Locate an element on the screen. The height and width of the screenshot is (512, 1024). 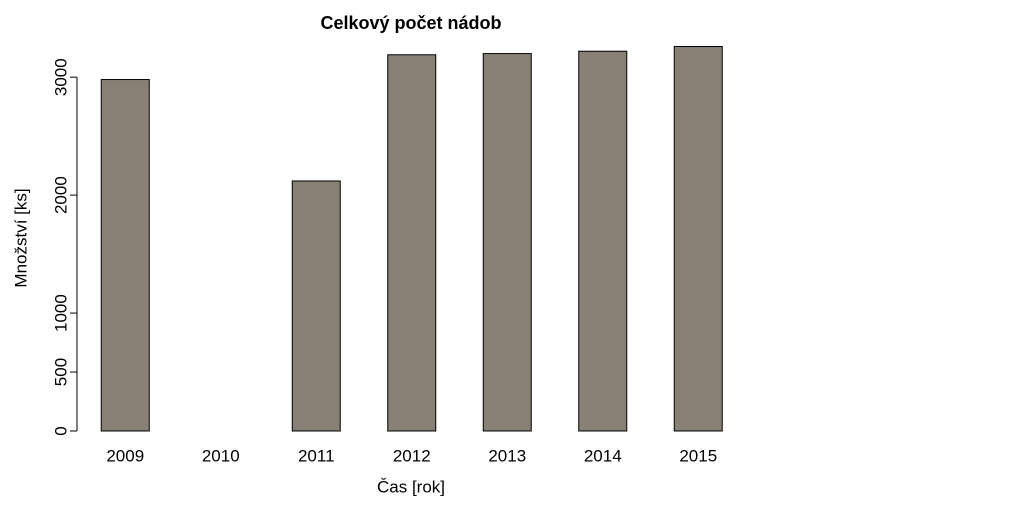
y-tick-label: 500 is located at coordinates (60, 372).